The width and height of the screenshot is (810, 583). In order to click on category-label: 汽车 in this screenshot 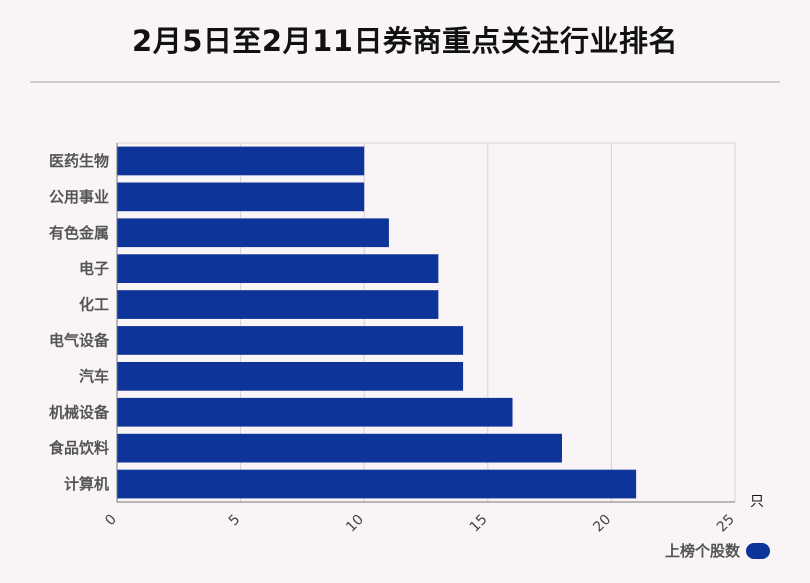, I will do `click(94, 376)`.